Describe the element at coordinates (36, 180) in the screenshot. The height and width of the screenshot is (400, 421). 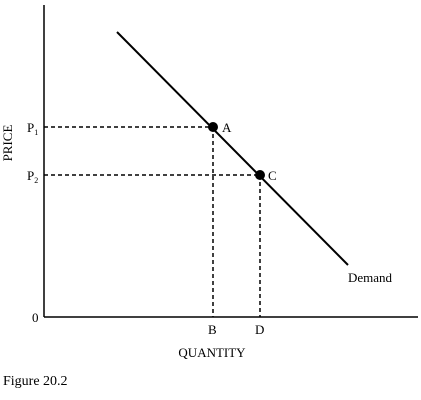
I see `p2-subscript: 2` at that location.